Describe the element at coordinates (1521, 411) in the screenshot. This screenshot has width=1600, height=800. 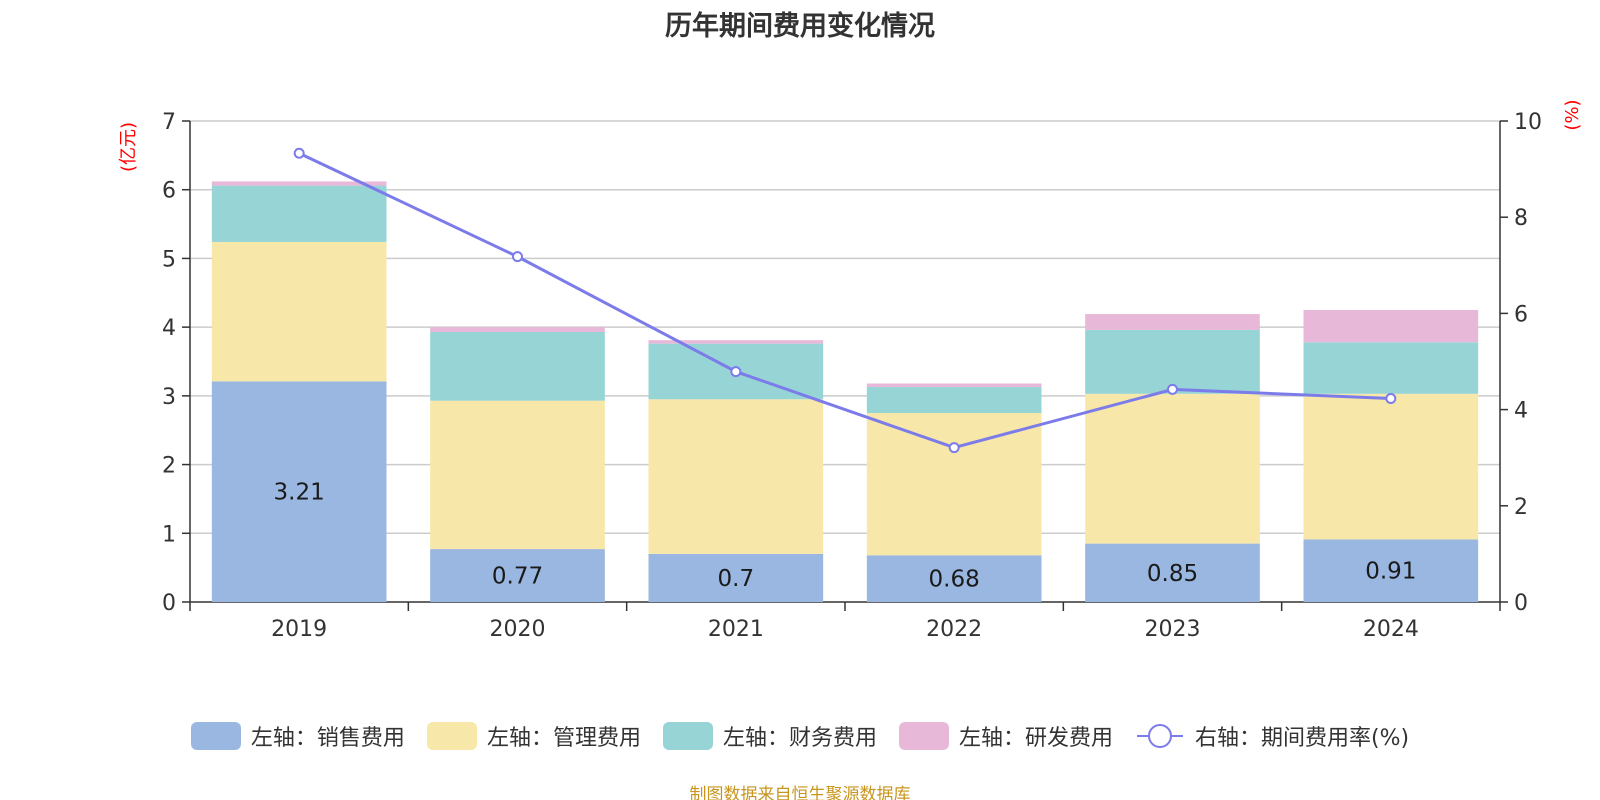
I see `right-axis-tick-label: 4` at that location.